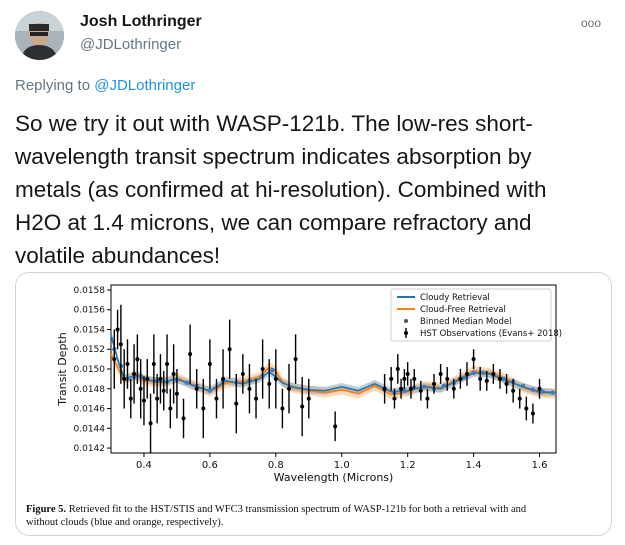  Describe the element at coordinates (118, 255) in the screenshot. I see `tweet-text-line: volatile abundances!` at that location.